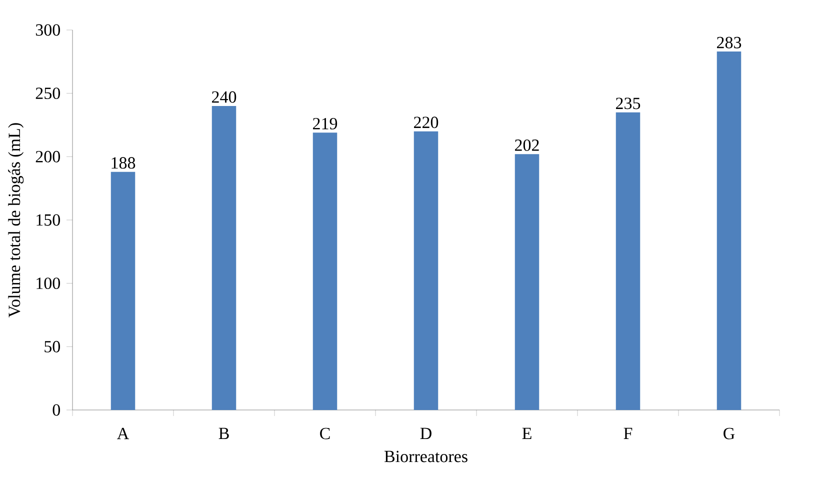  What do you see at coordinates (48, 94) in the screenshot?
I see `y-tick-label: 250` at bounding box center [48, 94].